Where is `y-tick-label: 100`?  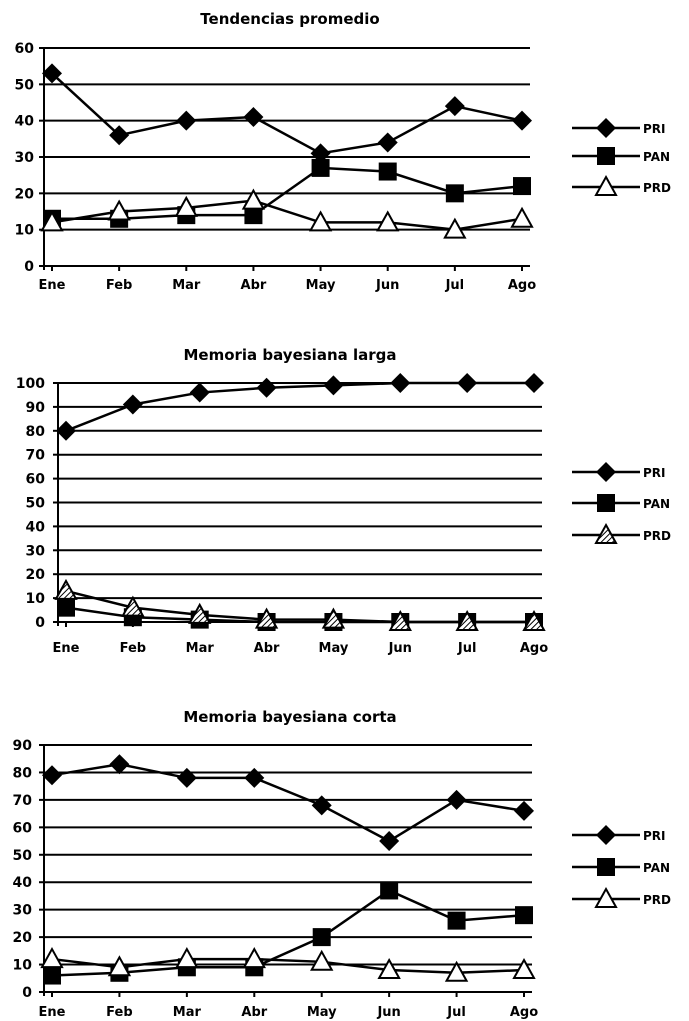
y-tick-label: 100 is located at coordinates (30, 384).